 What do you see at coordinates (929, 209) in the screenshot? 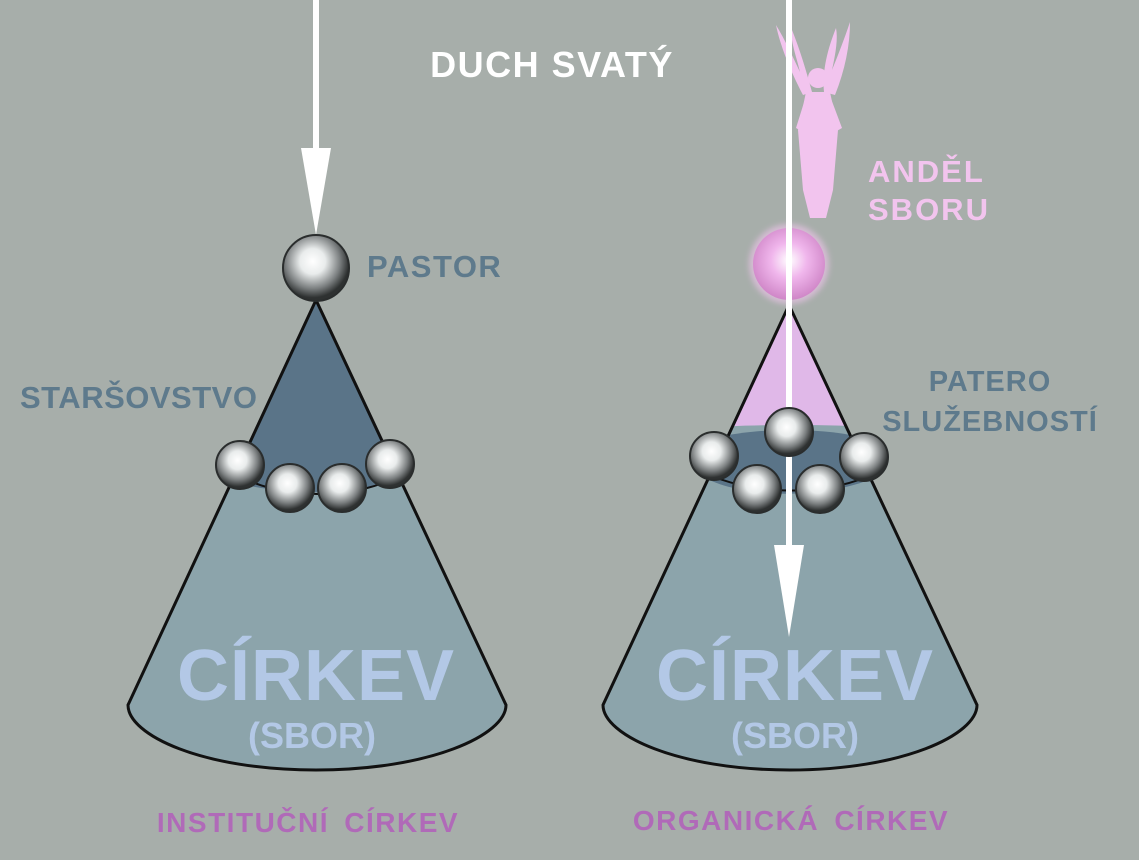
I see `angel-label-line2: SBORU` at bounding box center [929, 209].